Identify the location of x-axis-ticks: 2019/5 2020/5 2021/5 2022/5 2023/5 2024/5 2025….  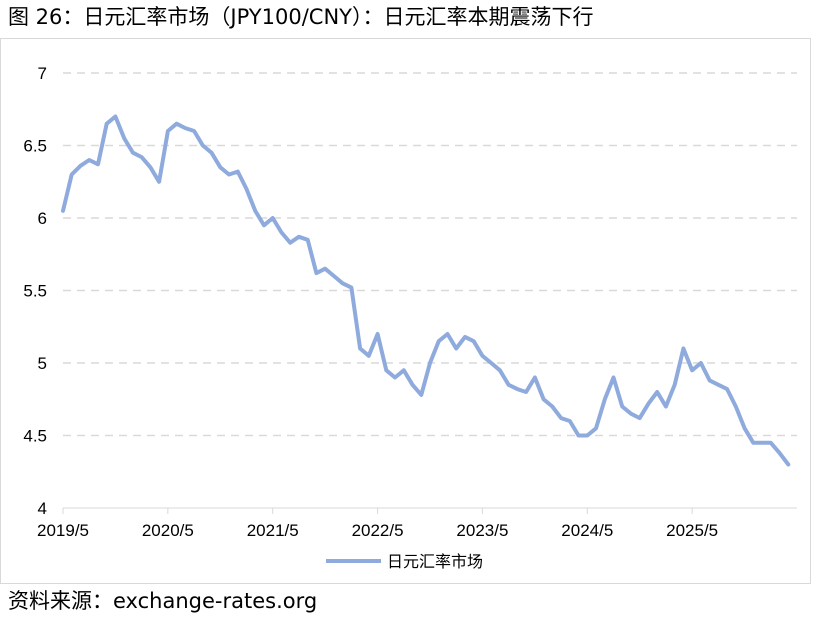
(377, 524).